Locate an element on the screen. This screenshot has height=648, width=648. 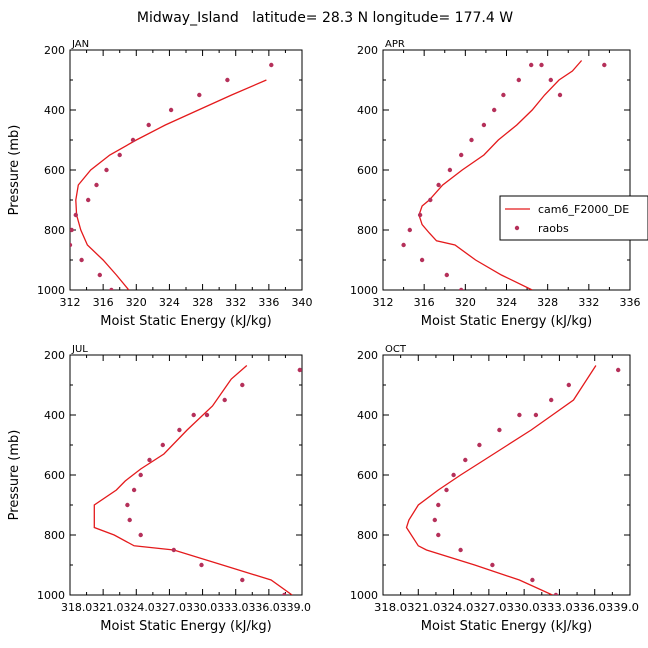
x-tick-label: 328 is located at coordinates (202, 302).